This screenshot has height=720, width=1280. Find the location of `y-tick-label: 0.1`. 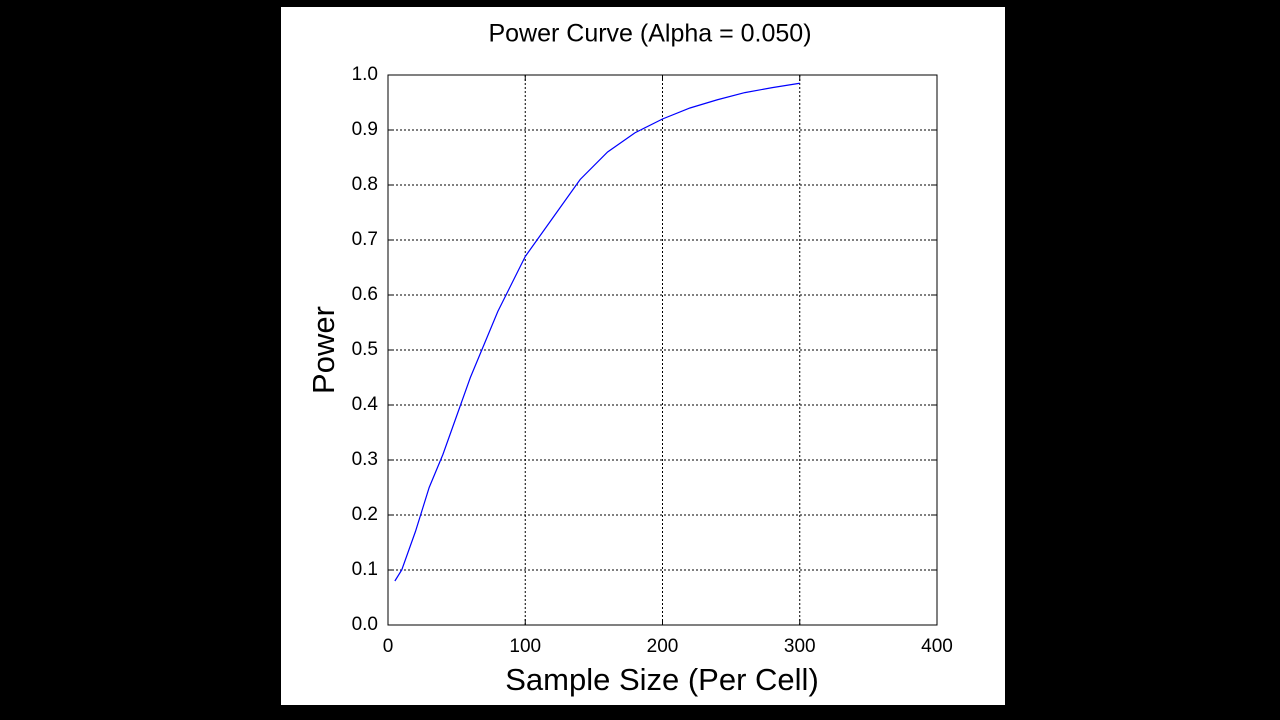

y-tick-label: 0.1 is located at coordinates (365, 569).